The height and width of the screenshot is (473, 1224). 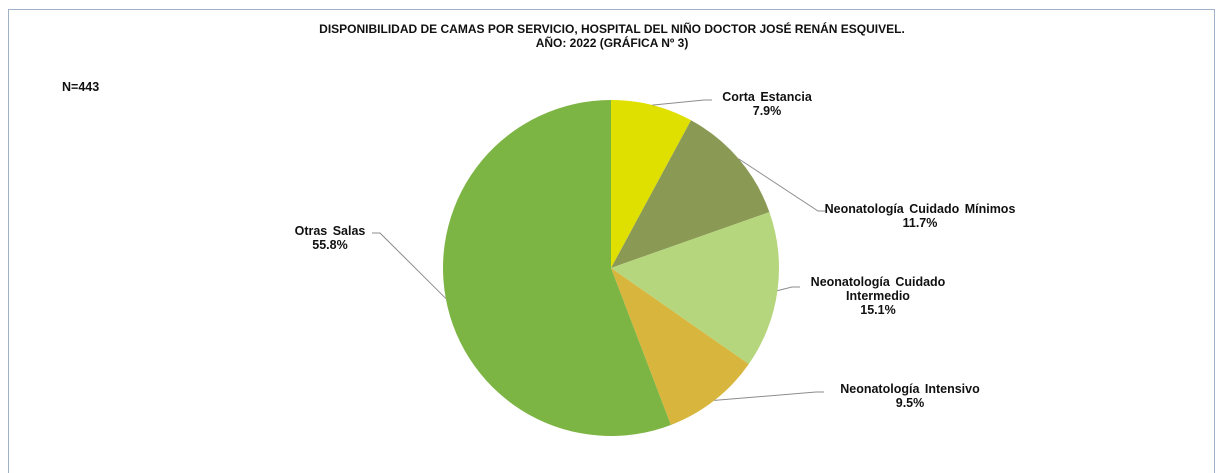 What do you see at coordinates (878, 289) in the screenshot?
I see `slice-label: Neonatología Cuidado Intermedio` at bounding box center [878, 289].